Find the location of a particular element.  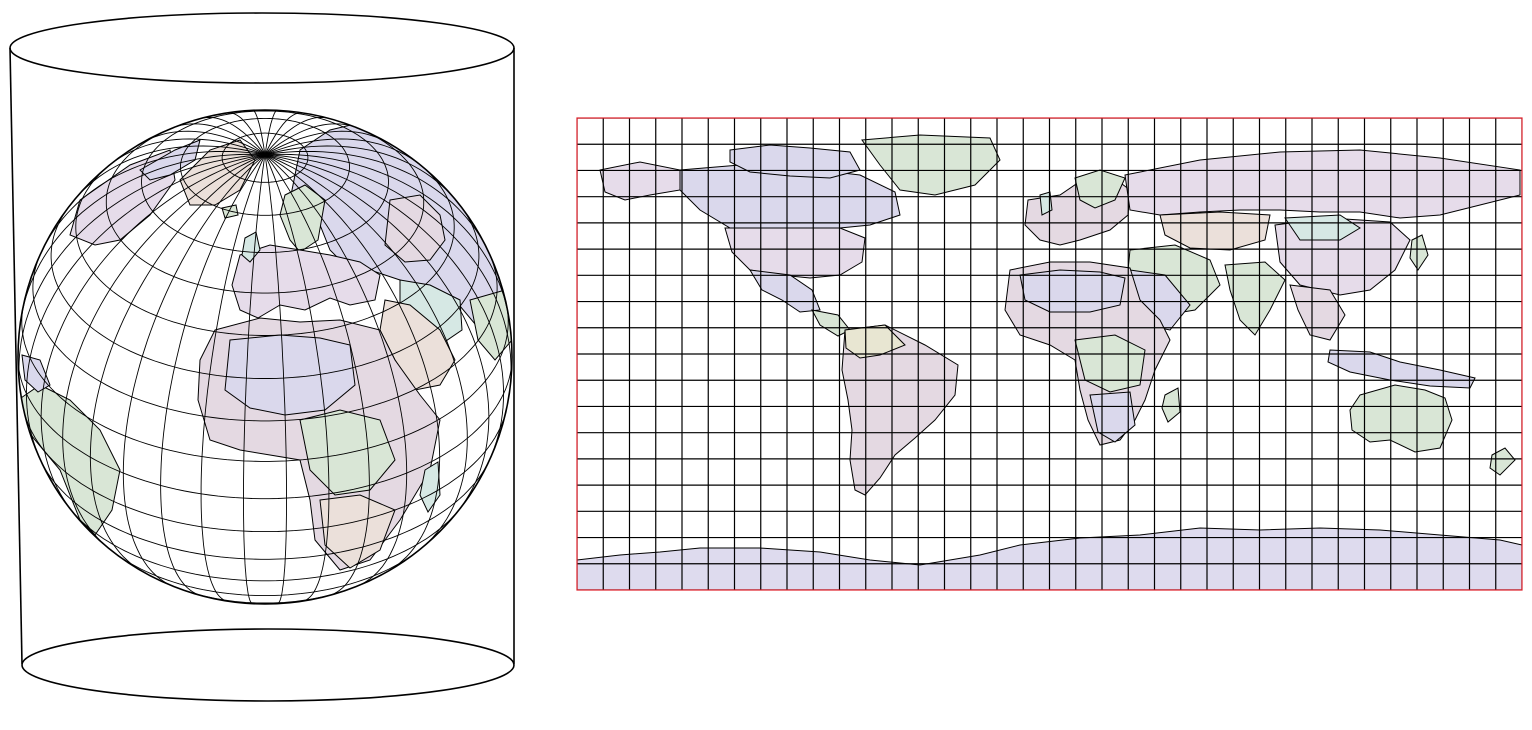

globe-land-africa-central is located at coordinates (347, 452).